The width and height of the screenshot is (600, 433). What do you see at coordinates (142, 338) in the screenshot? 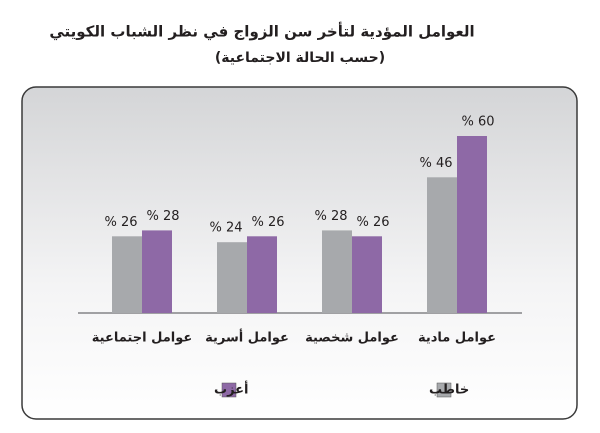
I see `x-tick-label: عوامل اجتماعية` at bounding box center [142, 338].